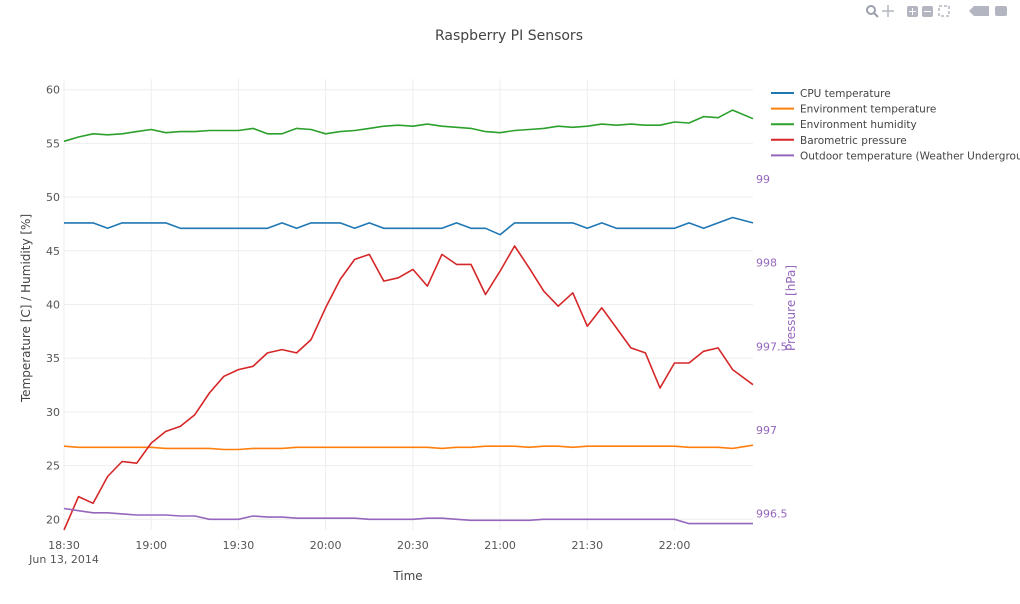 This screenshot has width=1020, height=604. Describe the element at coordinates (845, 94) in the screenshot. I see `legend-label: CPU temperature` at that location.